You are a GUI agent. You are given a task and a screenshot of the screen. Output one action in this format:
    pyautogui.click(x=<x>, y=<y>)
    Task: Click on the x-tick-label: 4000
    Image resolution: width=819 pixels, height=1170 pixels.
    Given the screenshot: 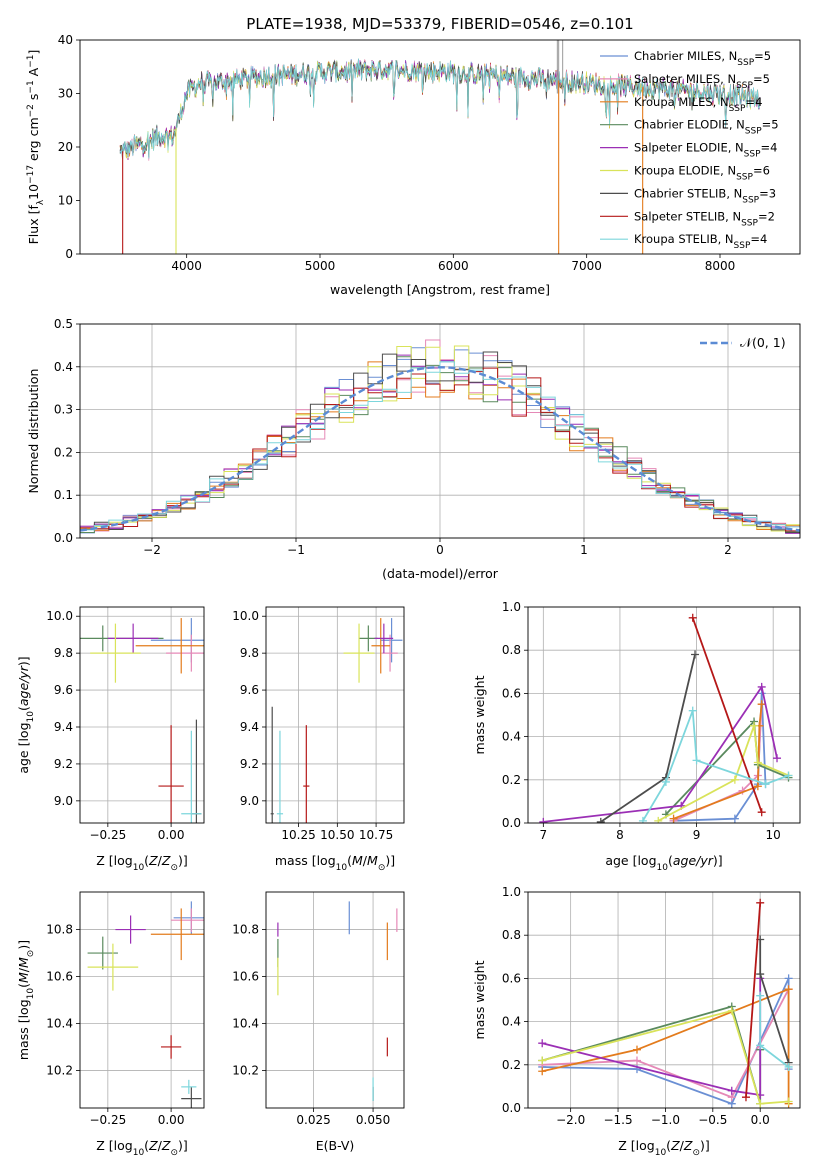 What is the action you would take?
    pyautogui.click(x=186, y=266)
    